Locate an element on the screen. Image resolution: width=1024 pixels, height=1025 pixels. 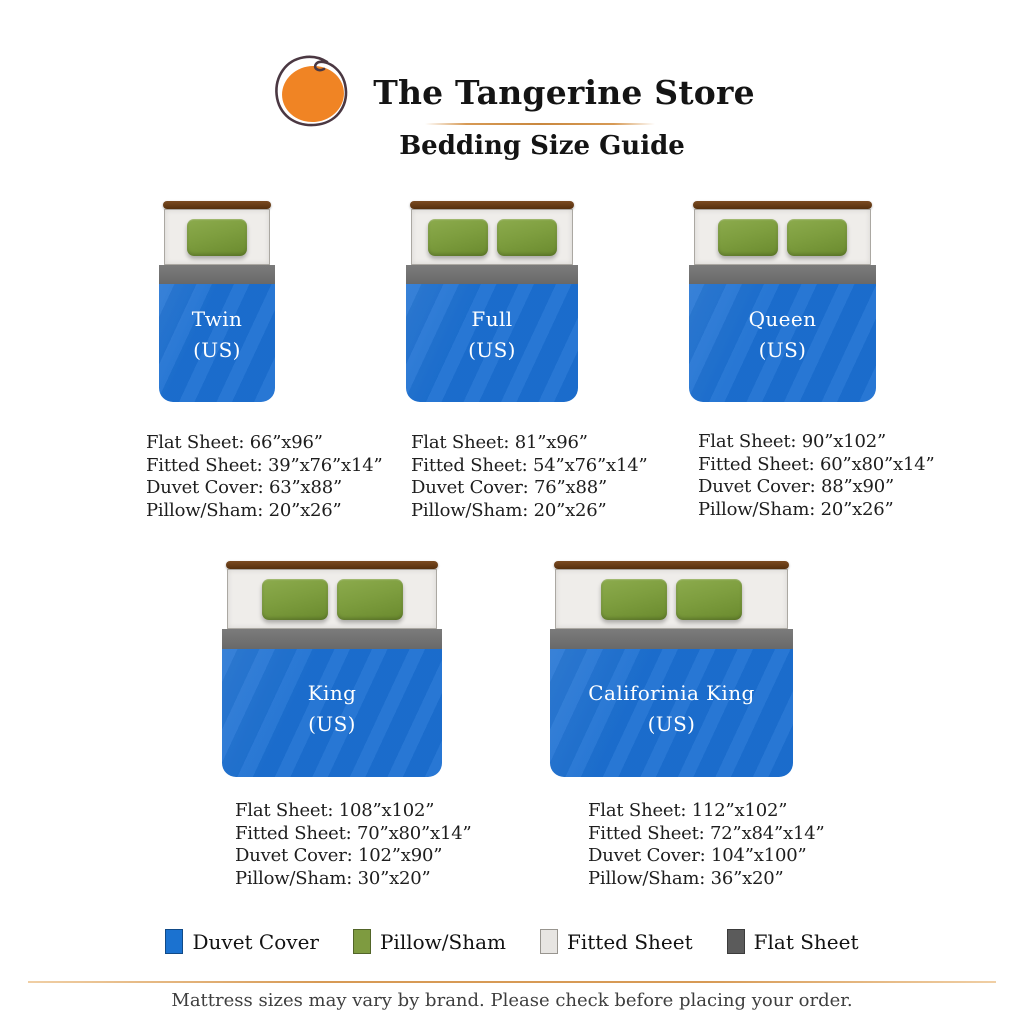
bed-name-label: Full is located at coordinates (492, 319).